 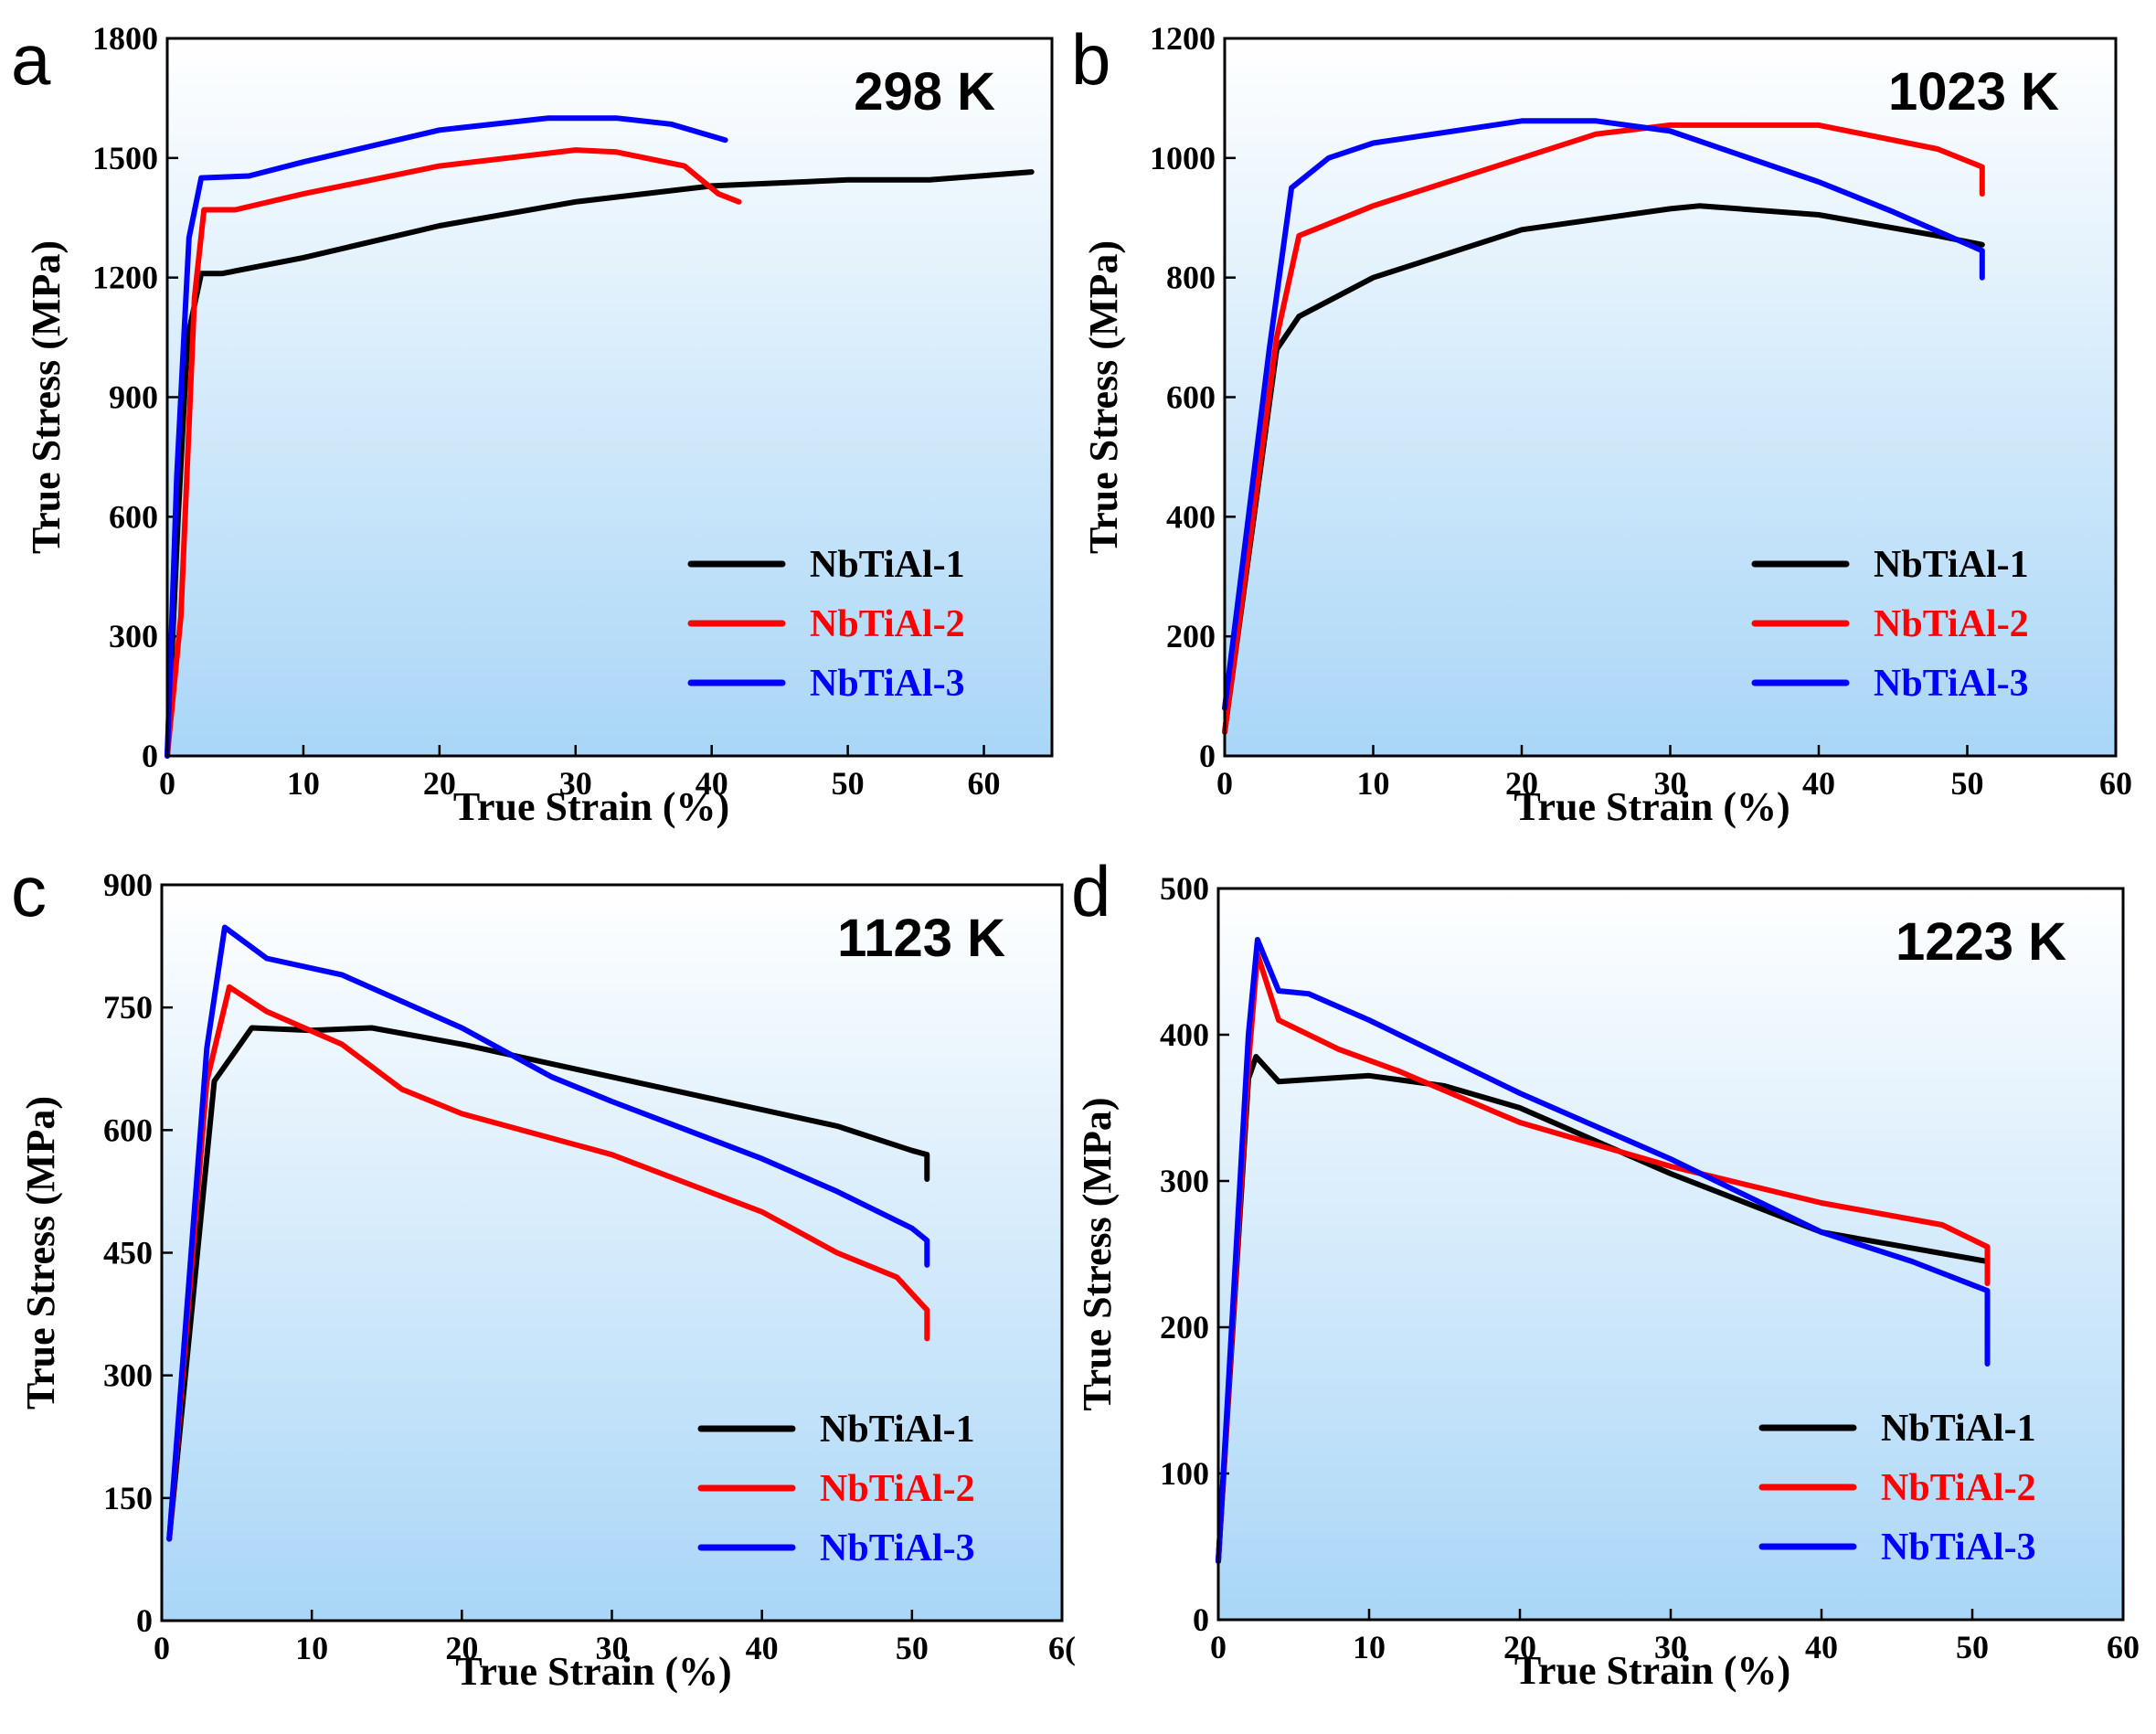 I want to click on y-tick-label: 100, so click(x=1184, y=1474).